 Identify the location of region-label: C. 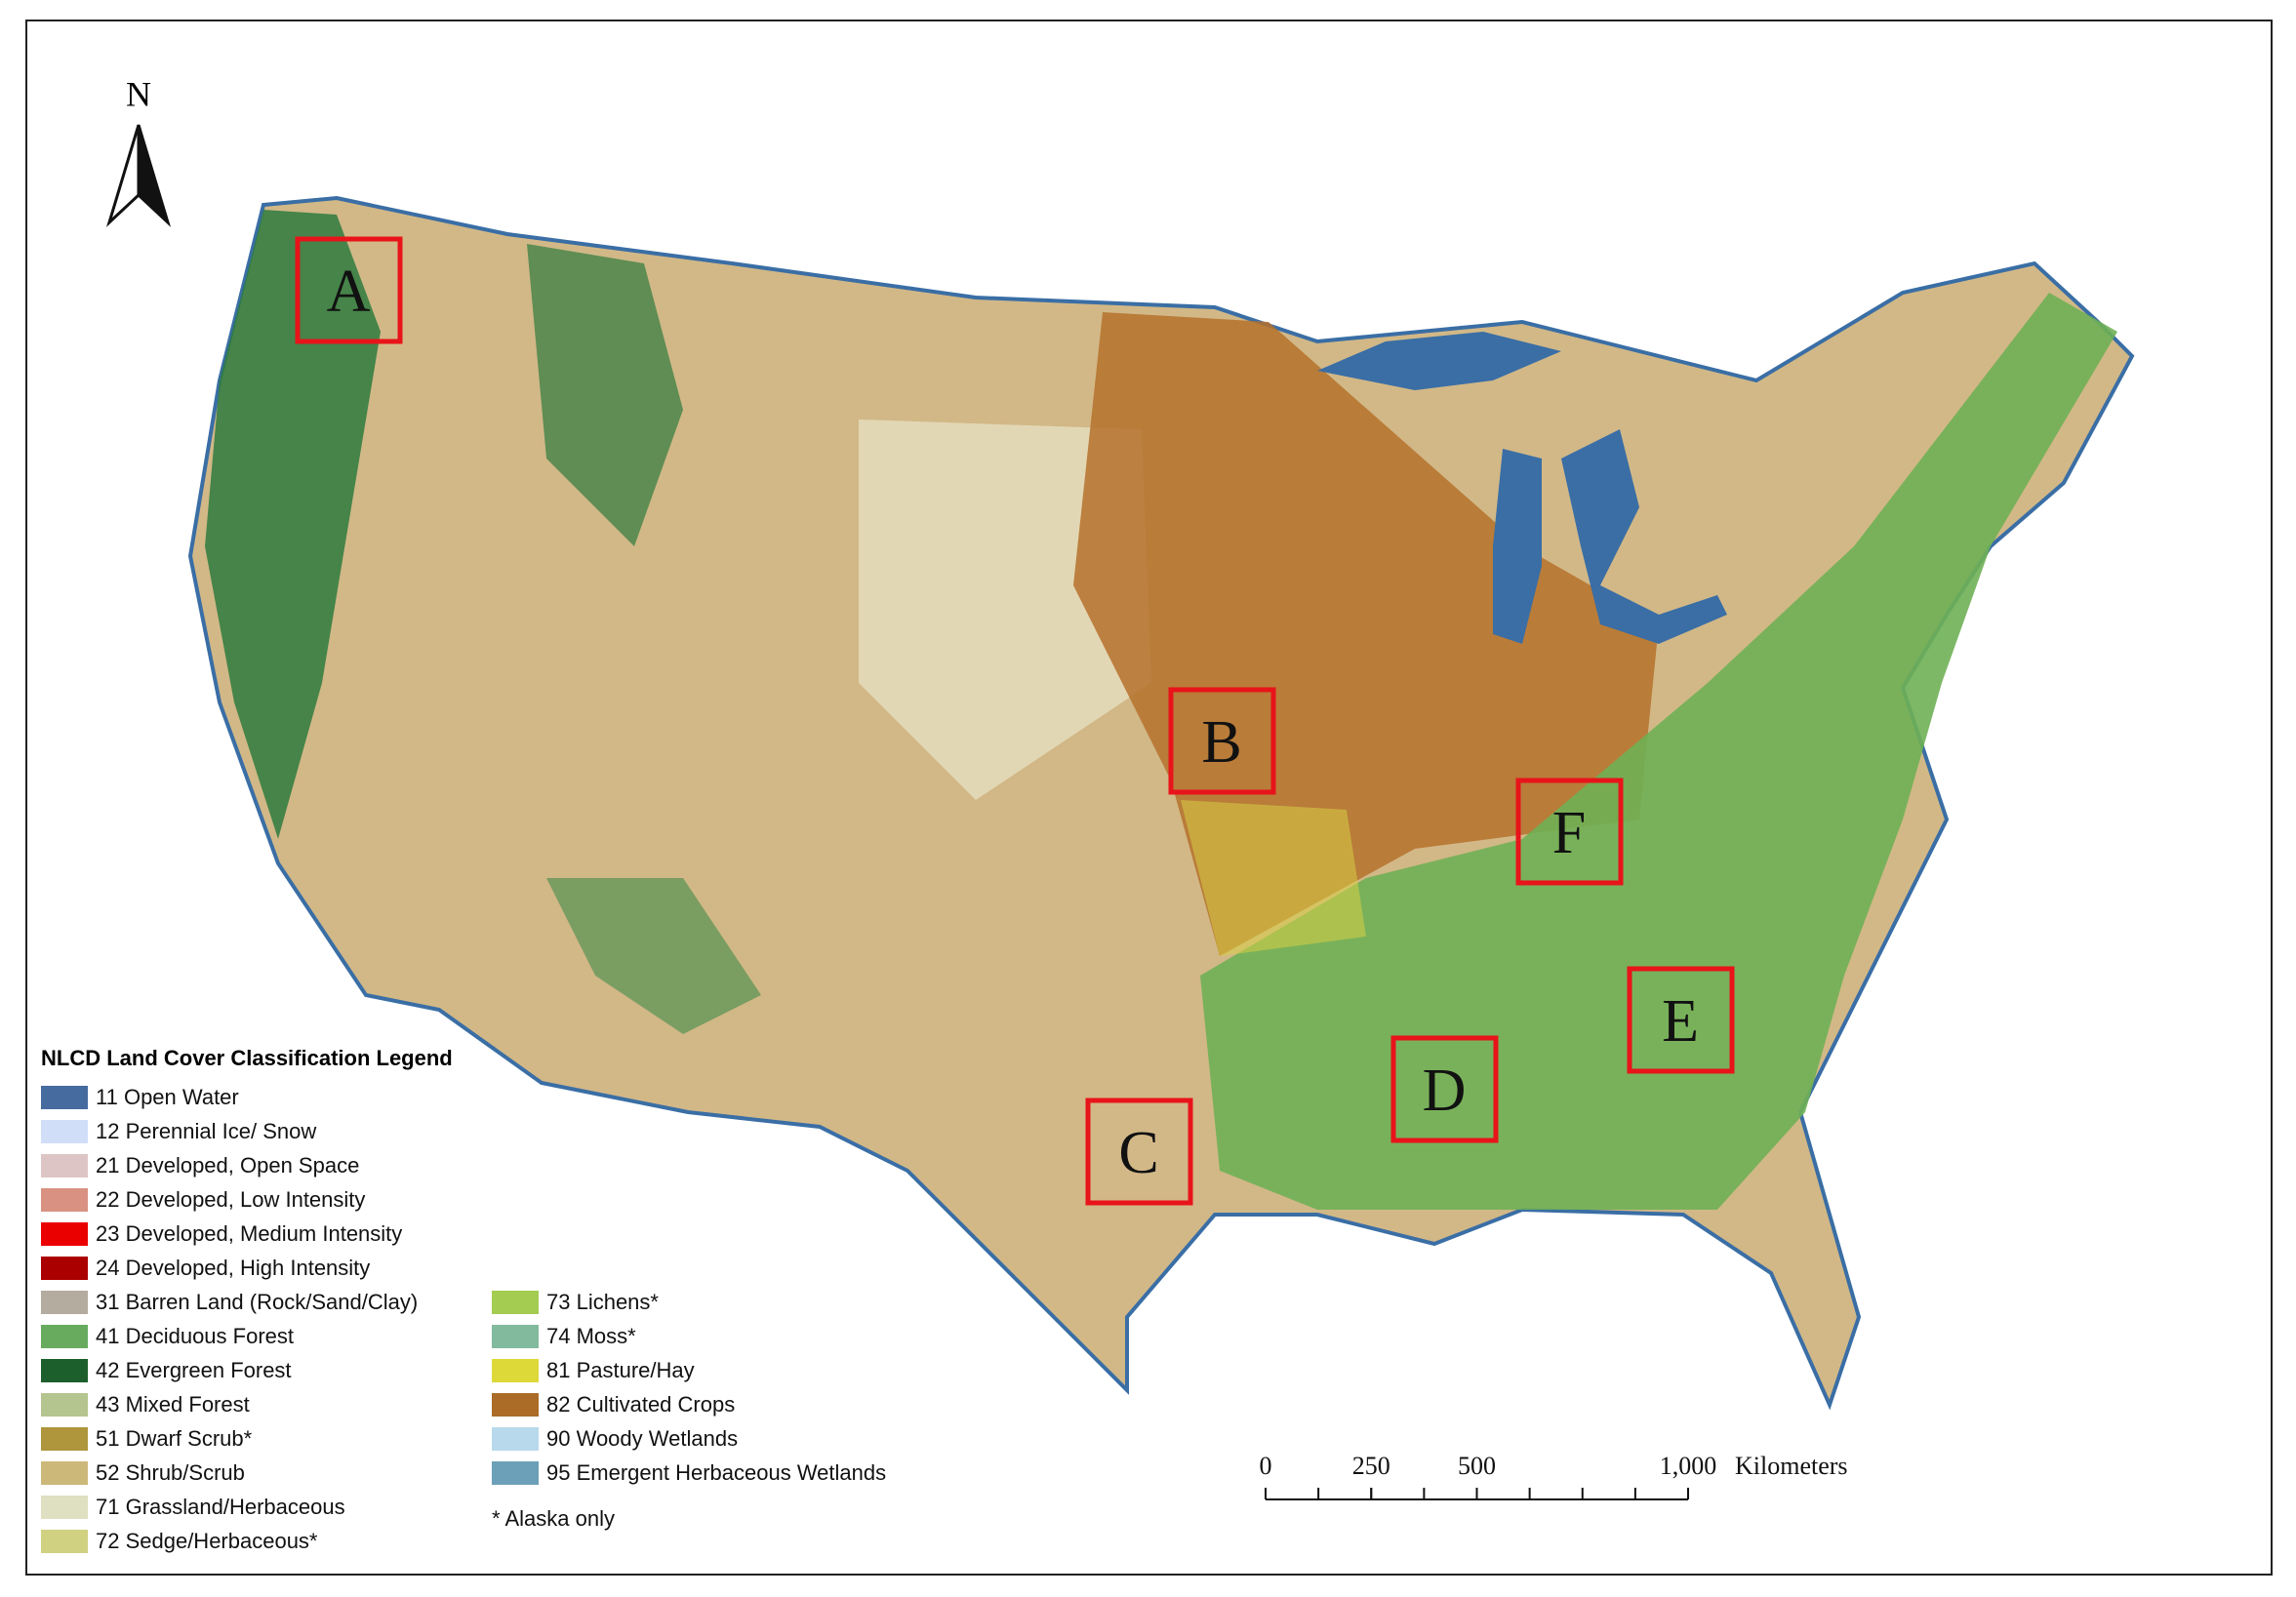
(1138, 1153).